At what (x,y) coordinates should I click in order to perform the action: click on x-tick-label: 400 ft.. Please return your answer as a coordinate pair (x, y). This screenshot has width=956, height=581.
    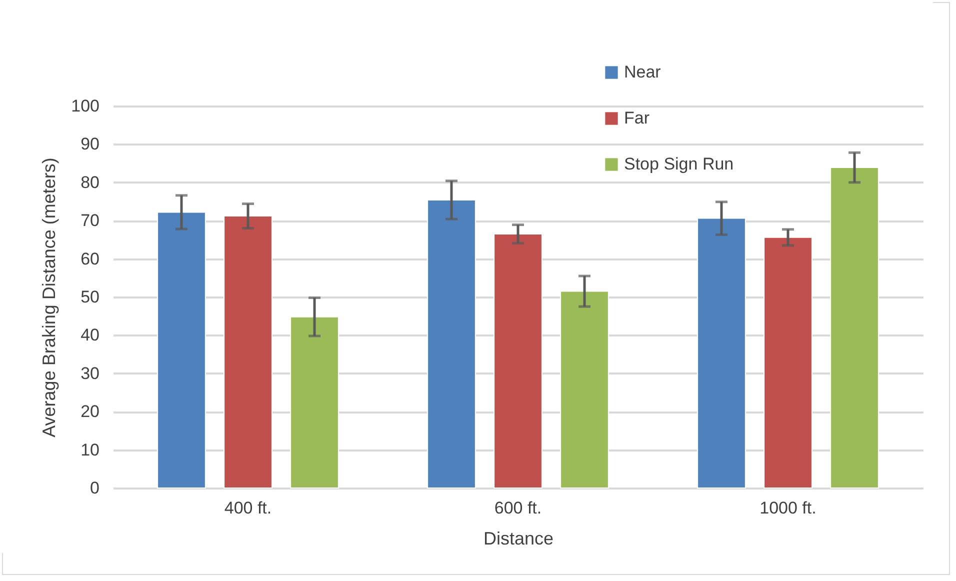
    Looking at the image, I should click on (248, 508).